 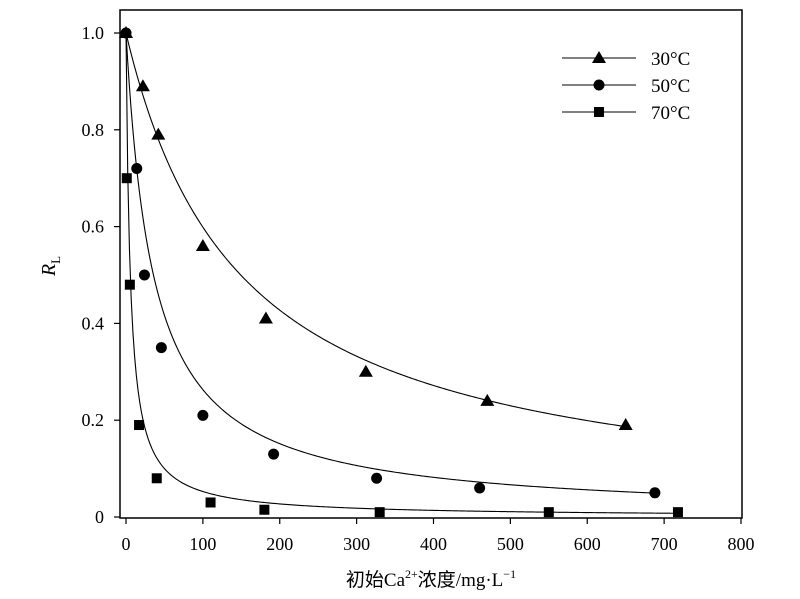 What do you see at coordinates (431, 579) in the screenshot?
I see `x-axis-label: 初始Ca2+浓度/mg·L−1` at bounding box center [431, 579].